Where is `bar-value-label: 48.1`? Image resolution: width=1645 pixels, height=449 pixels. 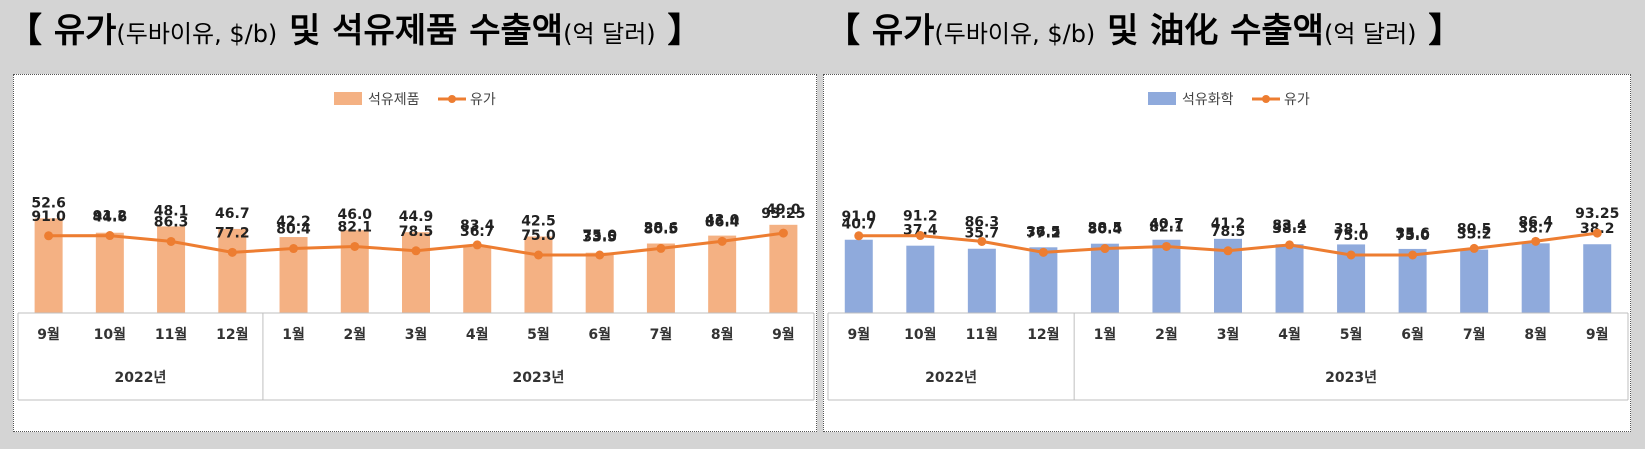 bar-value-label: 48.1 is located at coordinates (171, 211).